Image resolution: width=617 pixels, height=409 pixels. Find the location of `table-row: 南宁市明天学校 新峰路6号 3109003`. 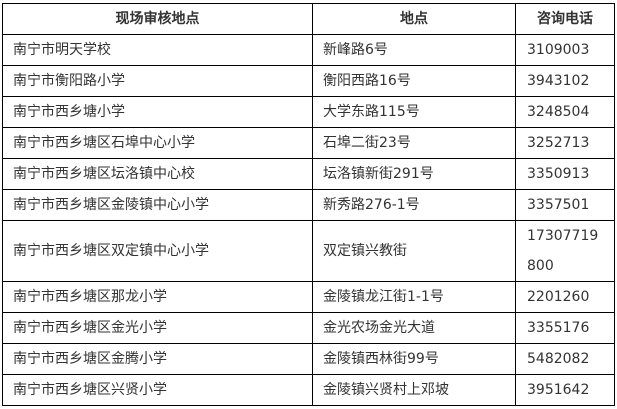

table-row: 南宁市明天学校 新峰路6号 3109003 is located at coordinates (308, 50).